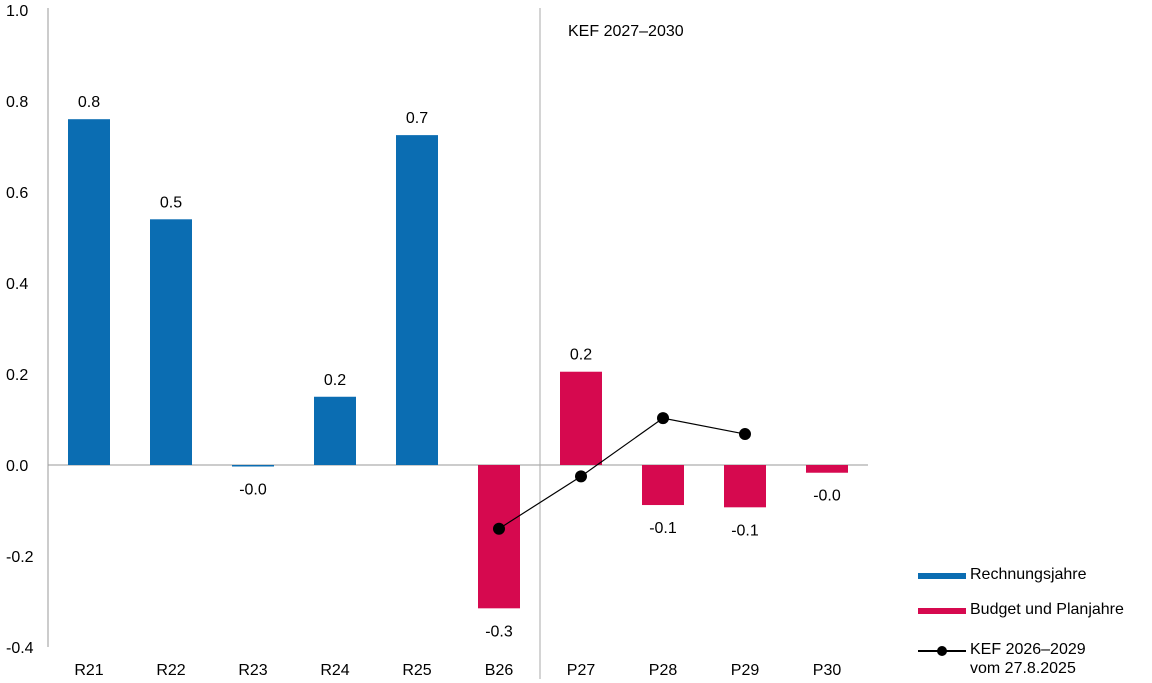 The height and width of the screenshot is (683, 1152). Describe the element at coordinates (335, 380) in the screenshot. I see `data-label-r24: 0.2` at that location.